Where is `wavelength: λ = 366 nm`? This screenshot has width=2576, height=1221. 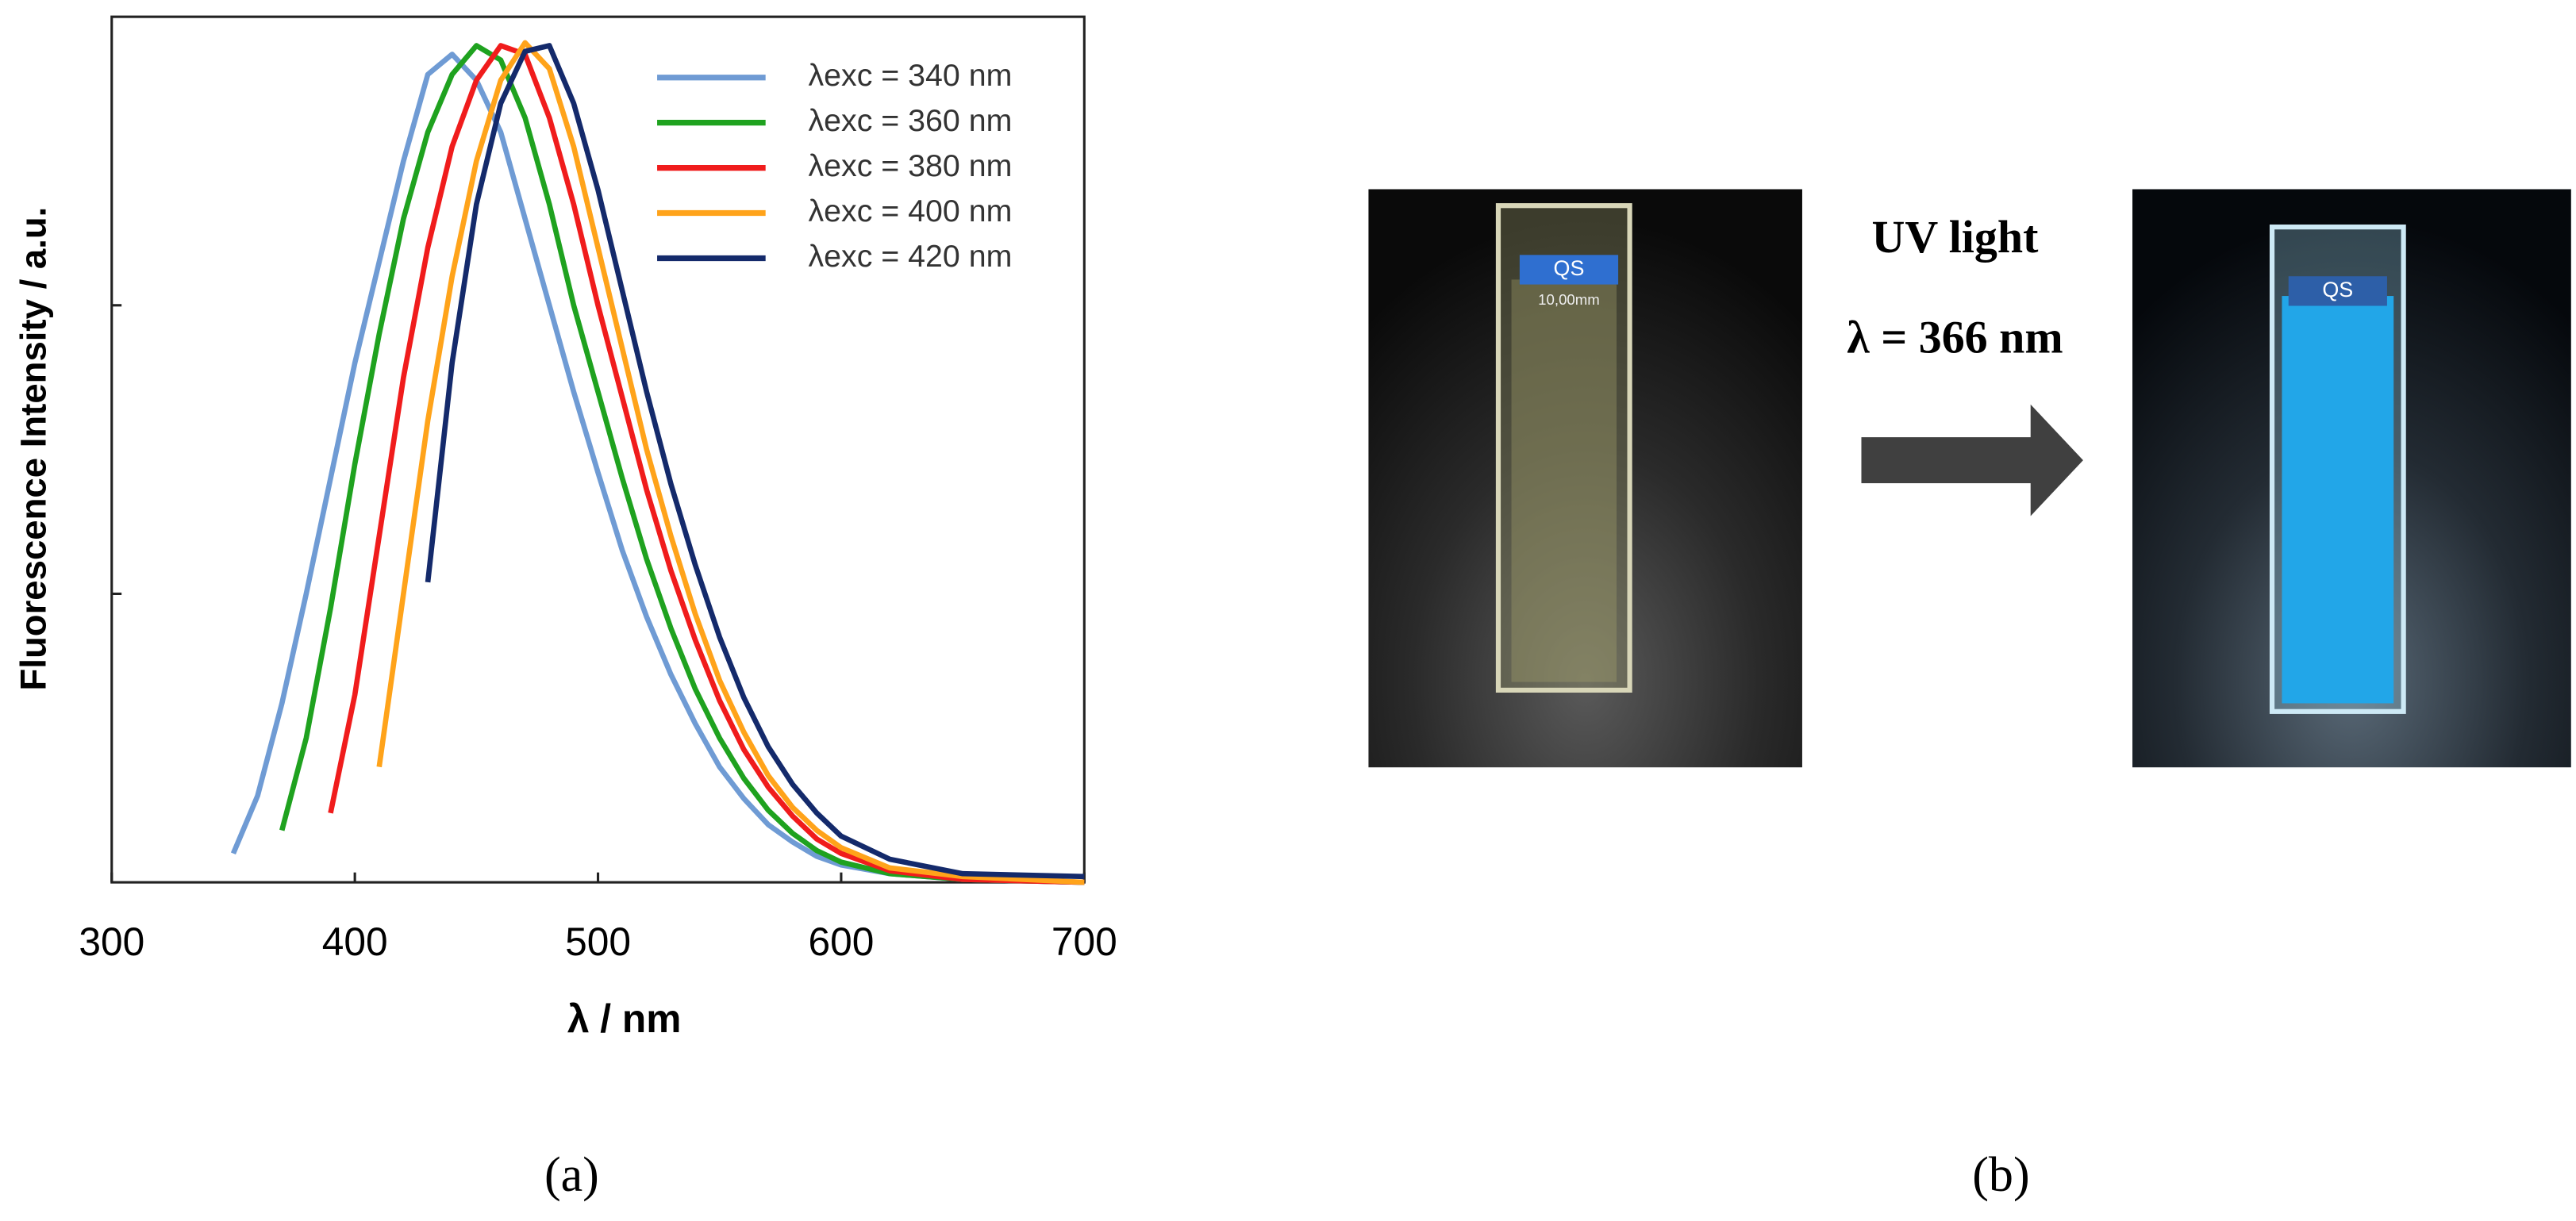 wavelength: λ = 366 nm is located at coordinates (1955, 337).